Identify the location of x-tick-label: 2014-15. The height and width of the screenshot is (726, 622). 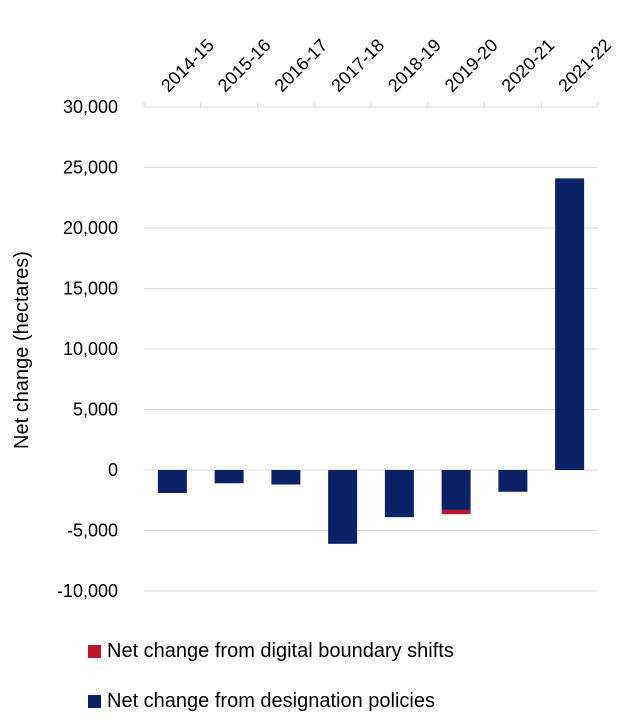
(187, 65).